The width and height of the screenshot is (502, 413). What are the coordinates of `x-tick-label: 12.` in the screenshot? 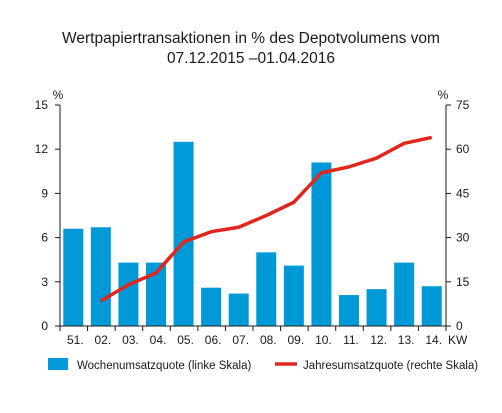 It's located at (378, 340).